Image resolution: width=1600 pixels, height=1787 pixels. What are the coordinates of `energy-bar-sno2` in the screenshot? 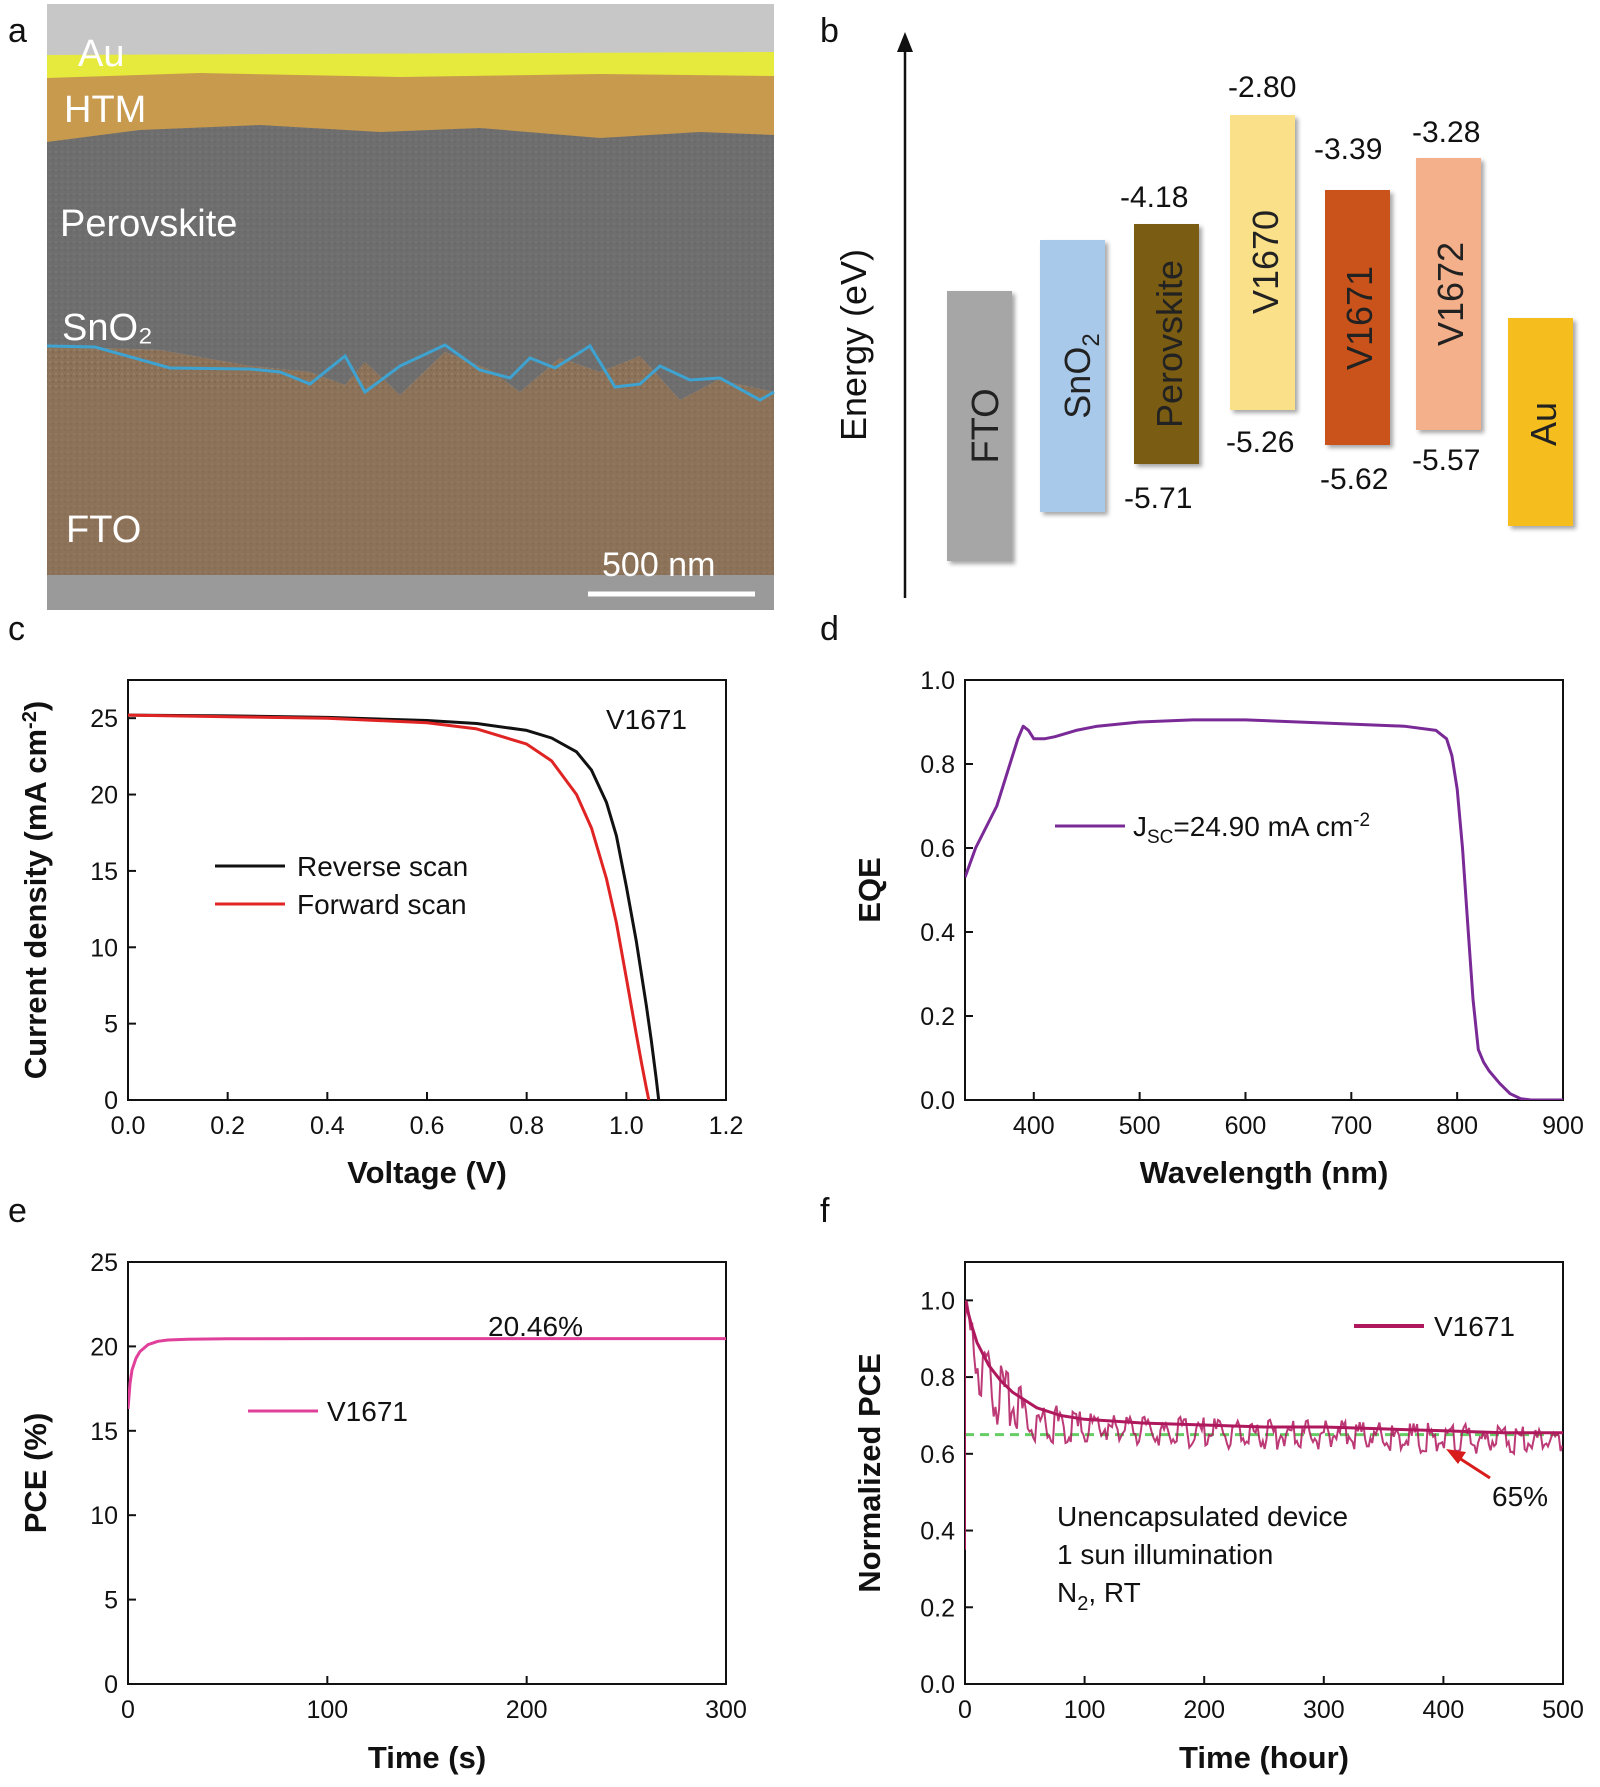 It's located at (1072, 376).